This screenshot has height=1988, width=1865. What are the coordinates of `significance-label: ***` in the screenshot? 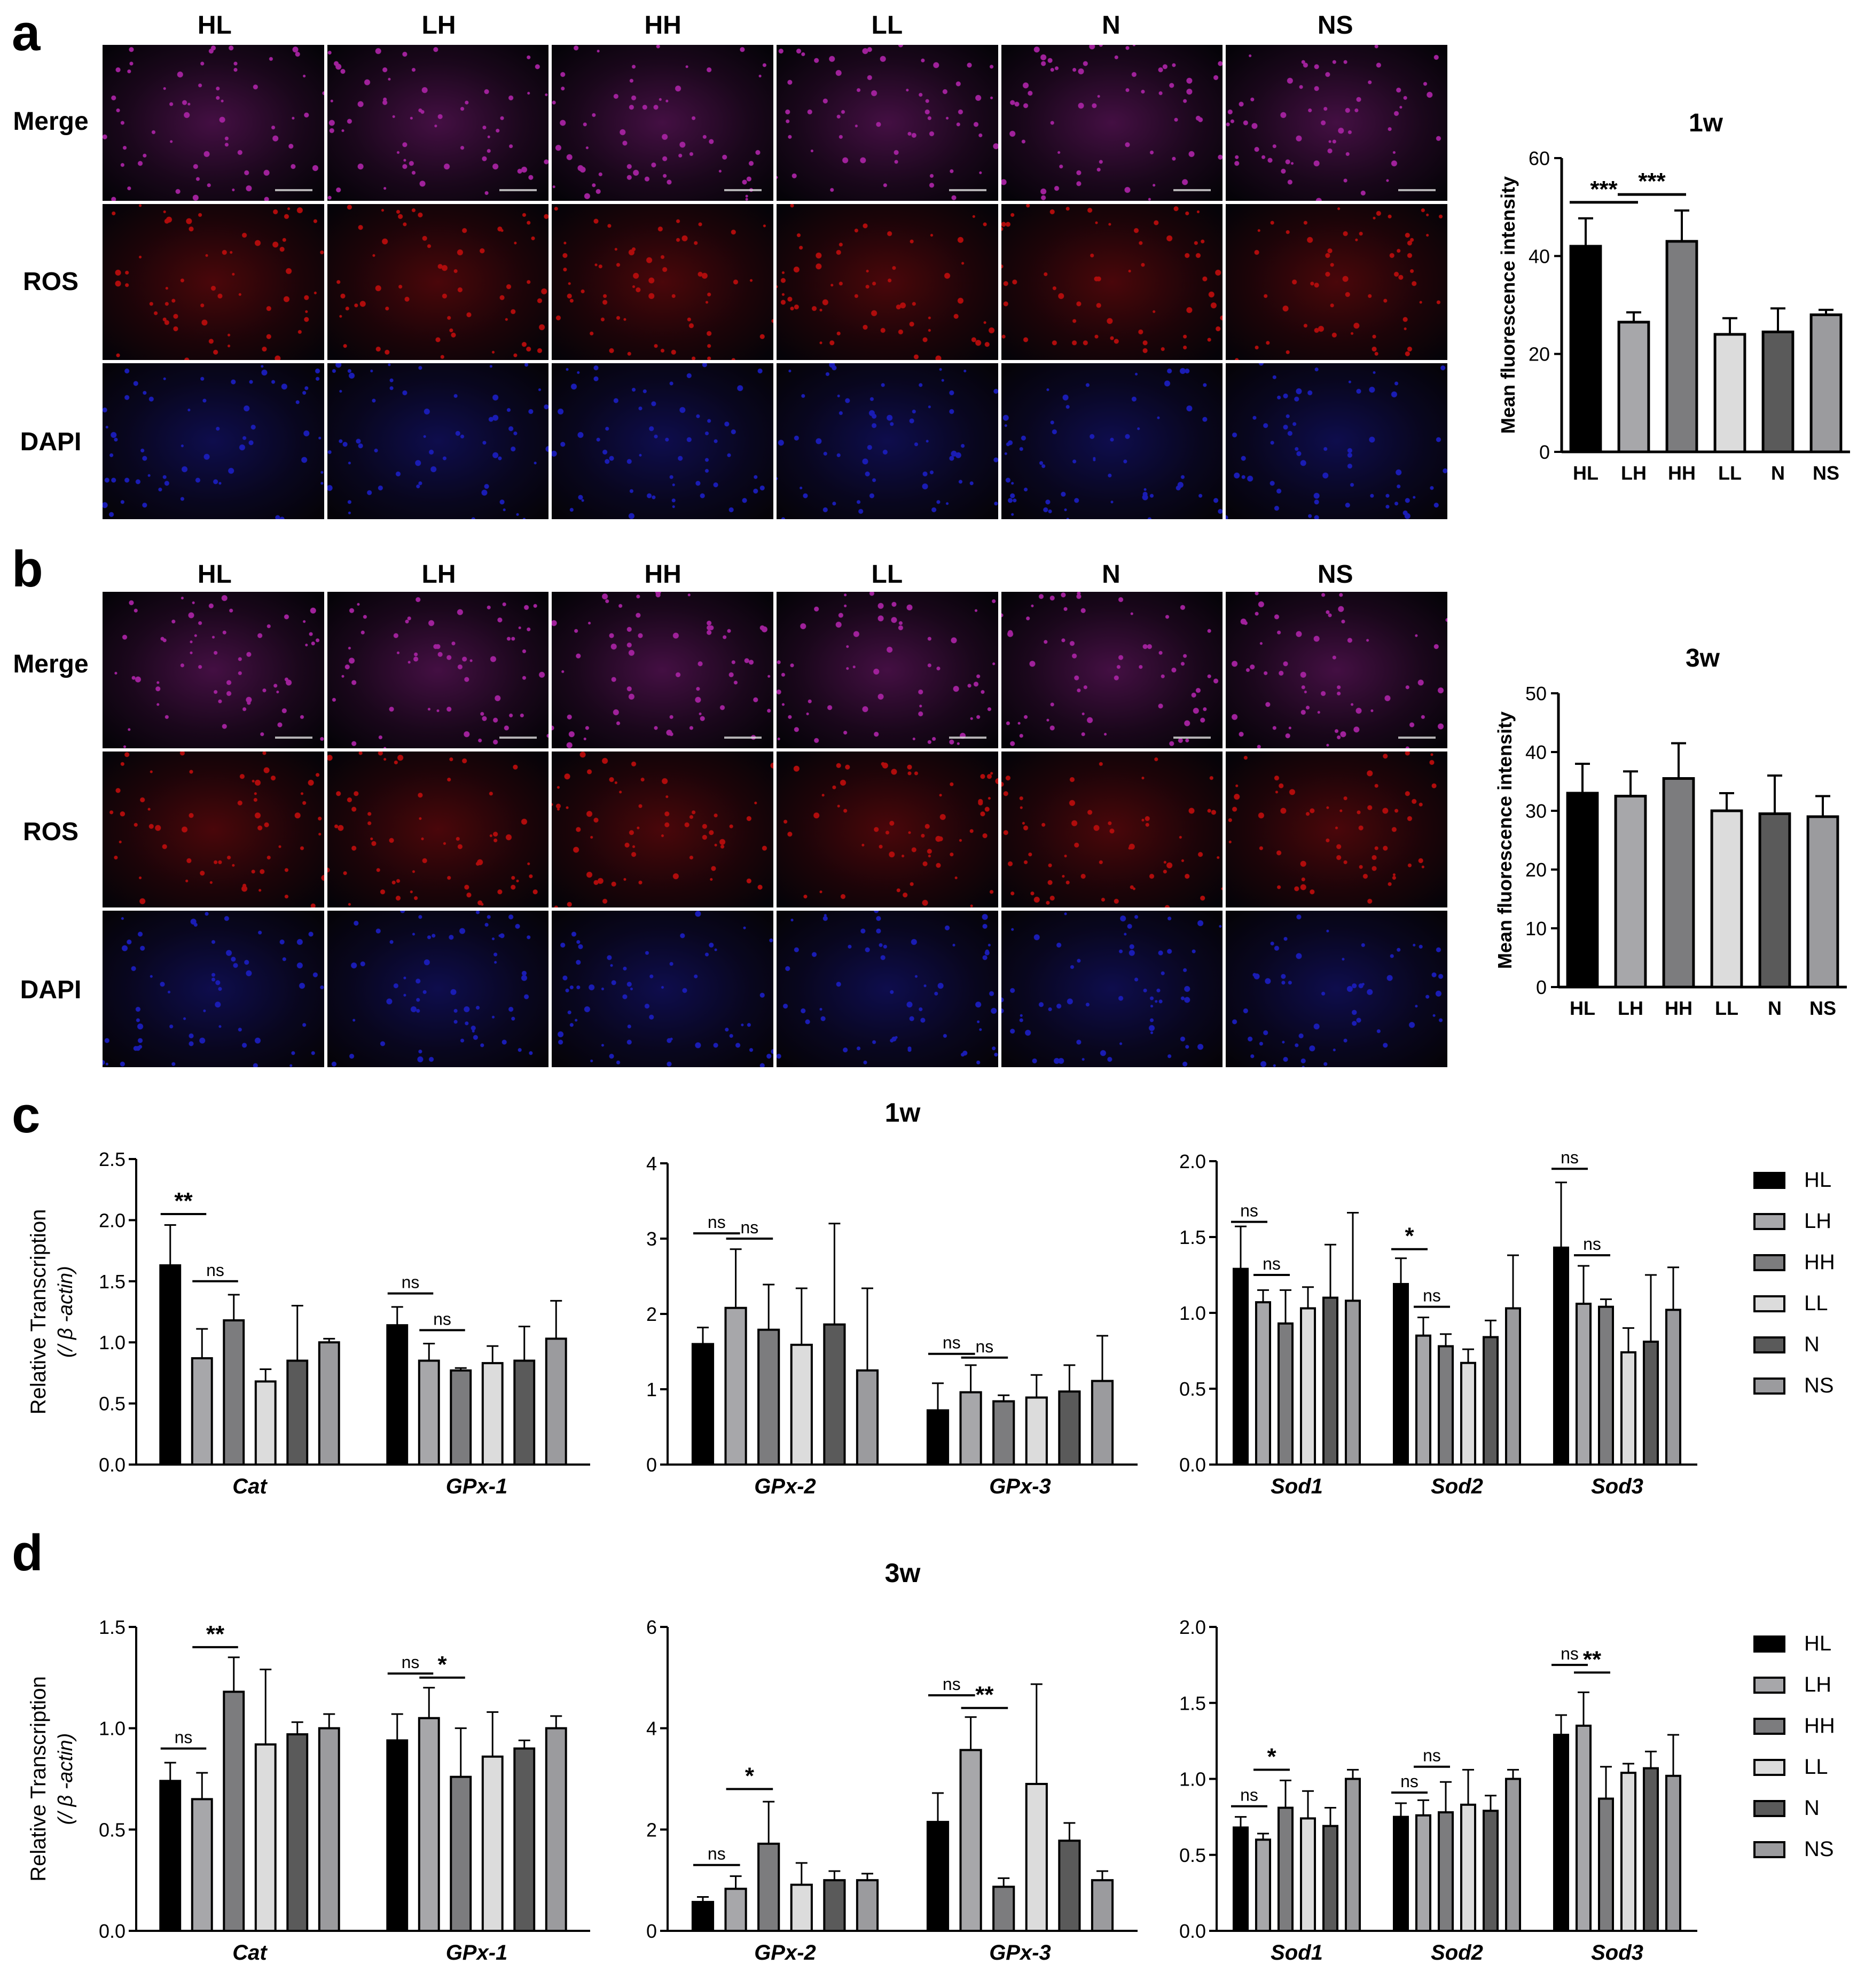 It's located at (1604, 189).